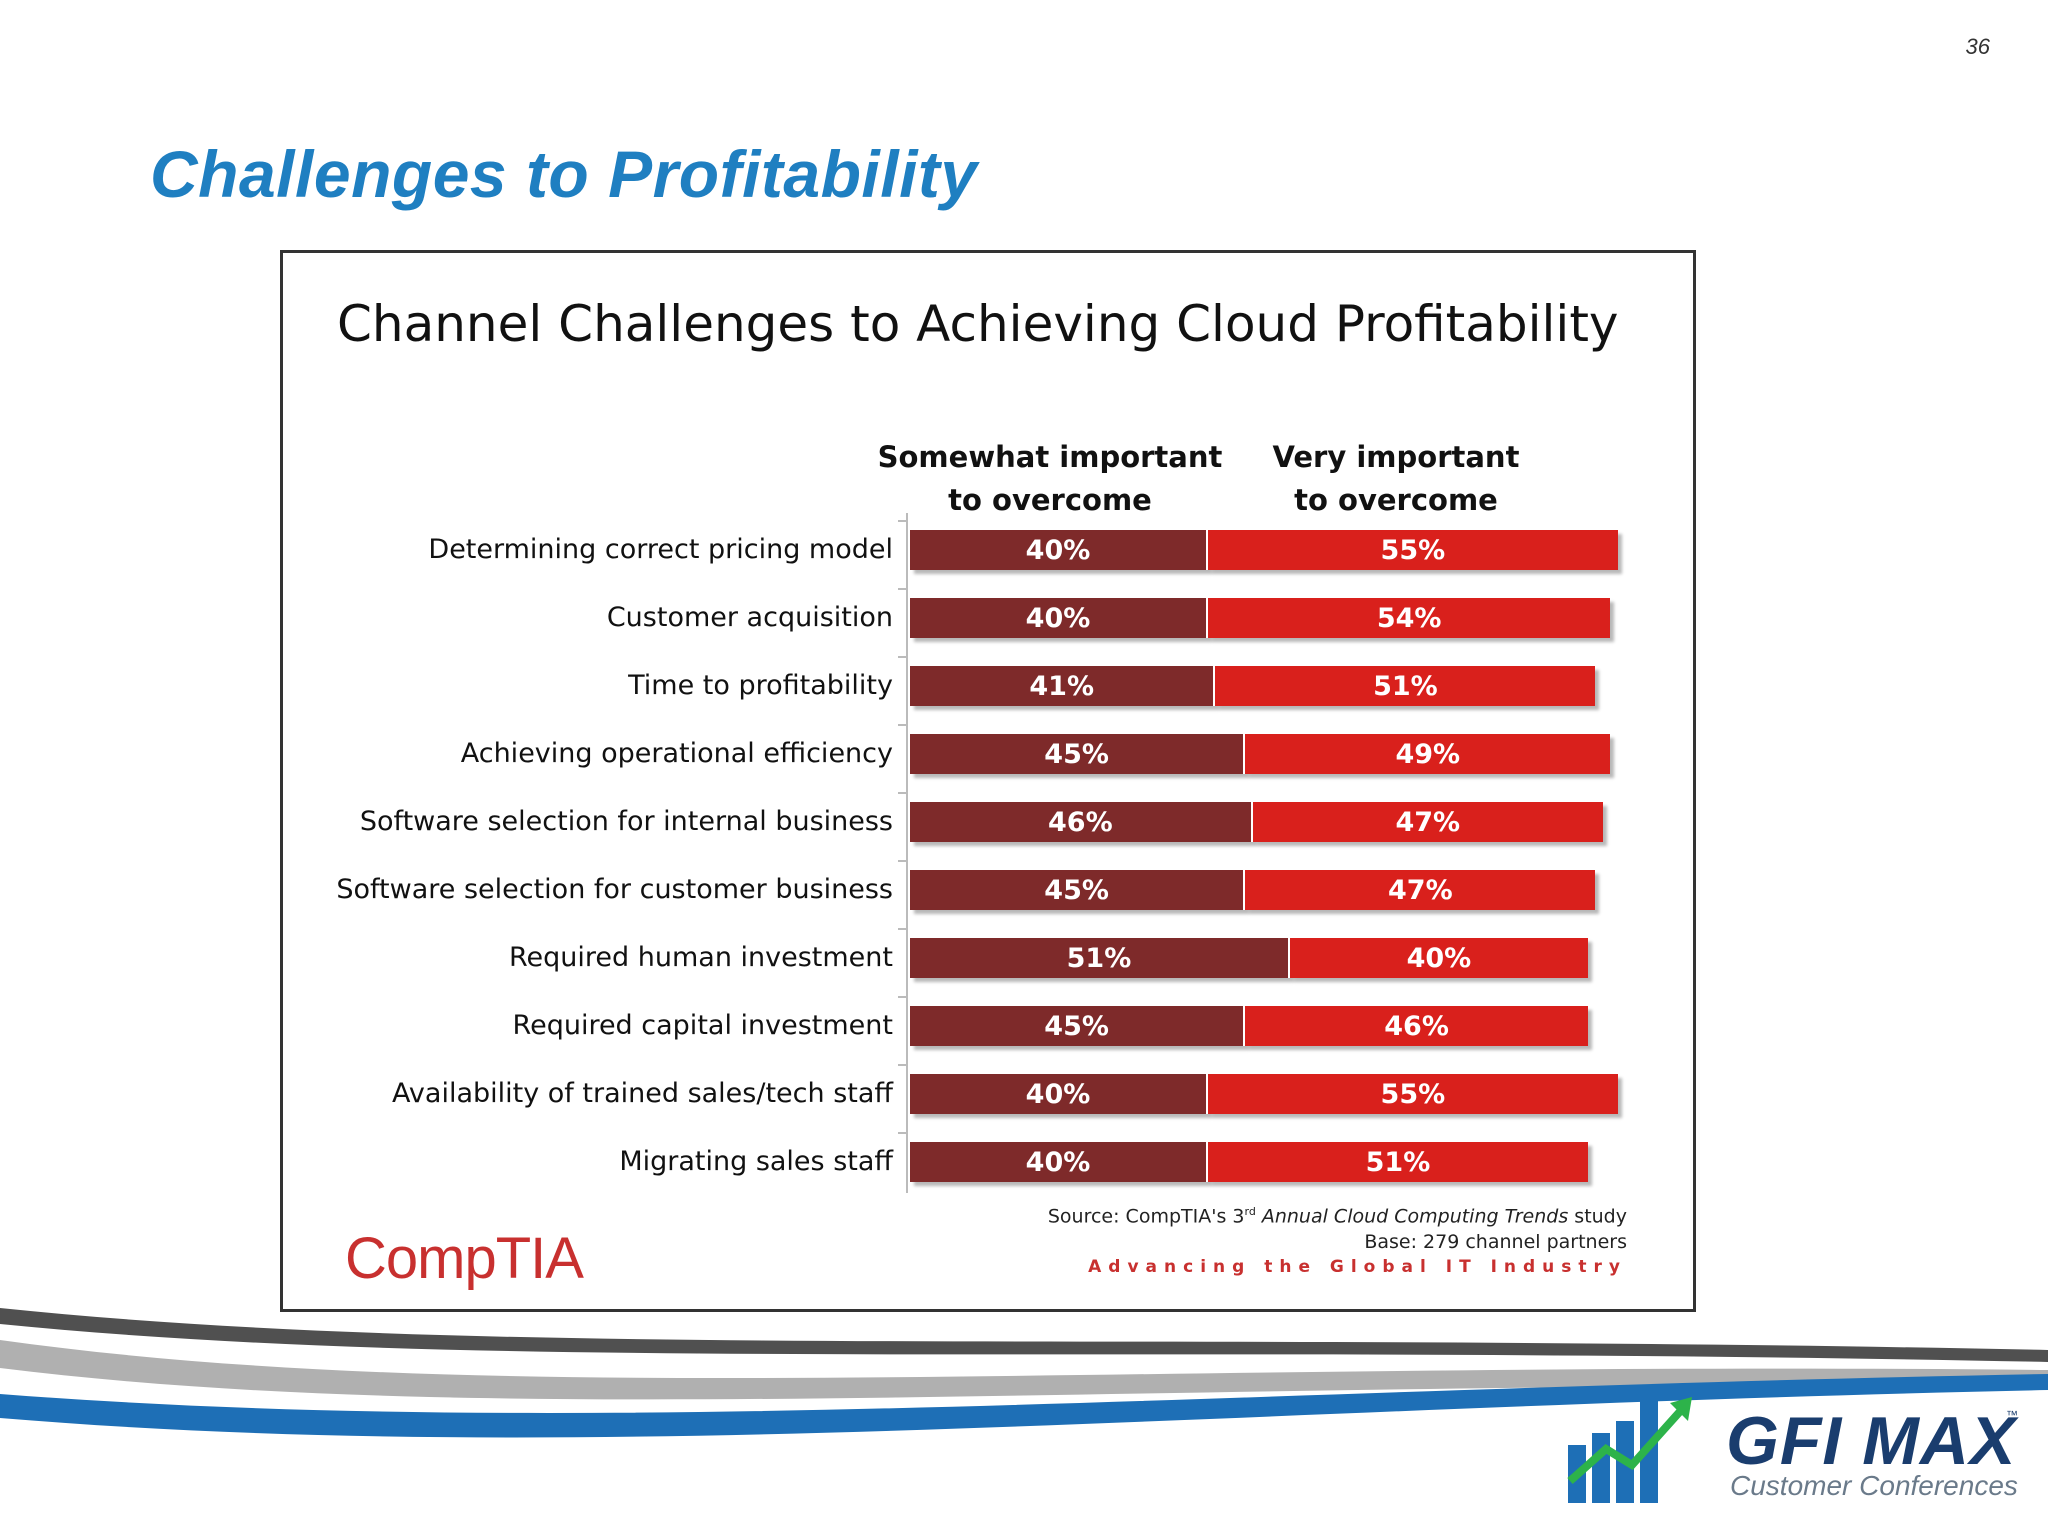 The width and height of the screenshot is (2048, 1536). I want to click on legend-very-line-1: Very important, so click(1396, 457).